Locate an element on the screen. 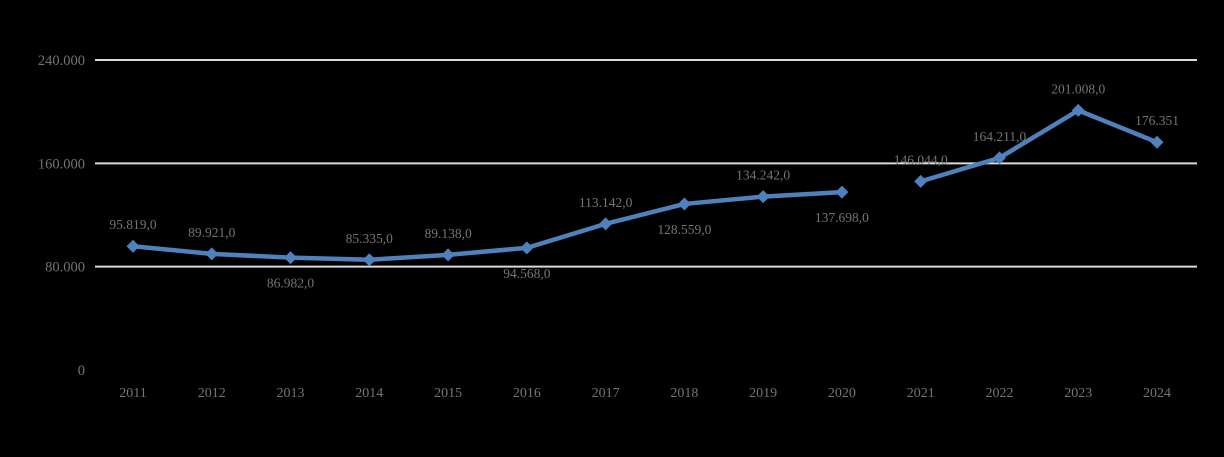 The image size is (1224, 457). x-axis-label-2018: 2018 is located at coordinates (684, 393).